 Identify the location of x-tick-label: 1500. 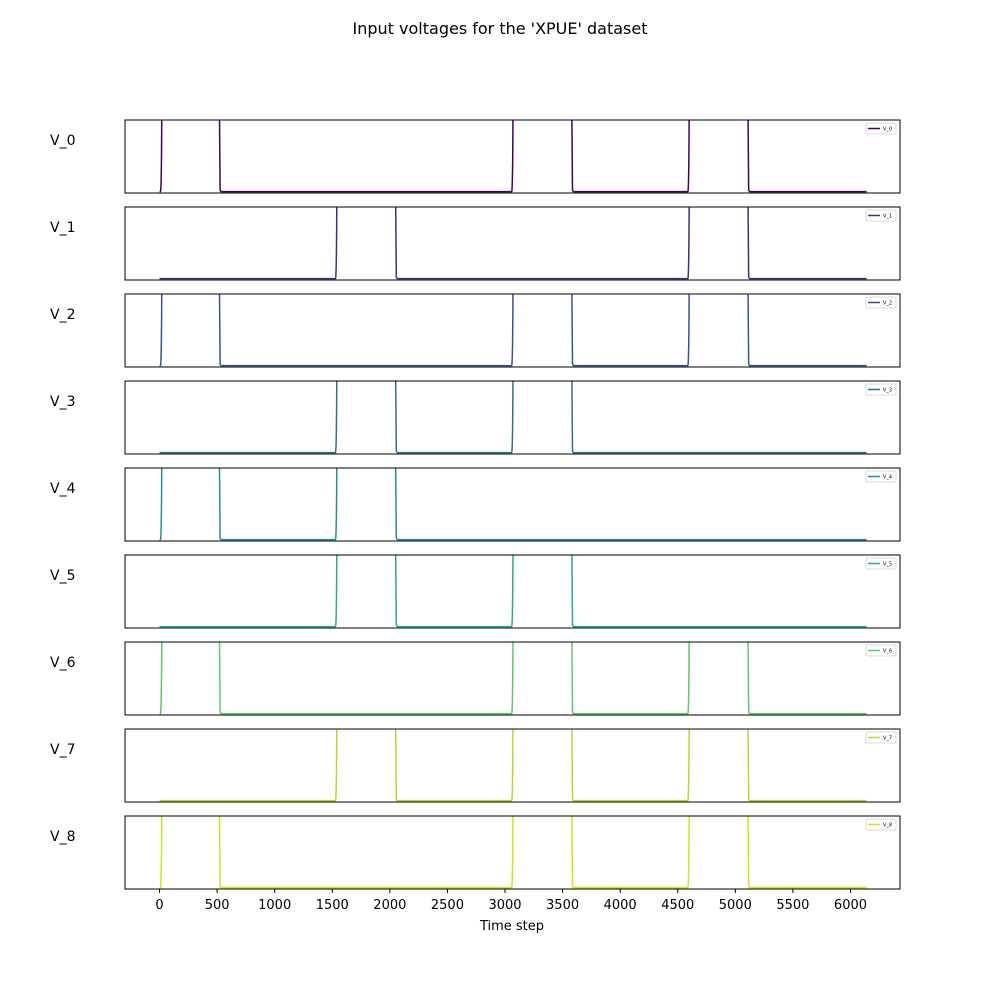
(332, 905).